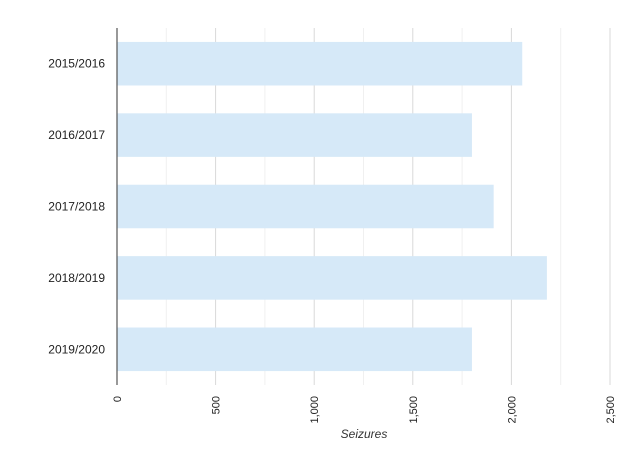  I want to click on x-tick-label: 2,000, so click(512, 410).